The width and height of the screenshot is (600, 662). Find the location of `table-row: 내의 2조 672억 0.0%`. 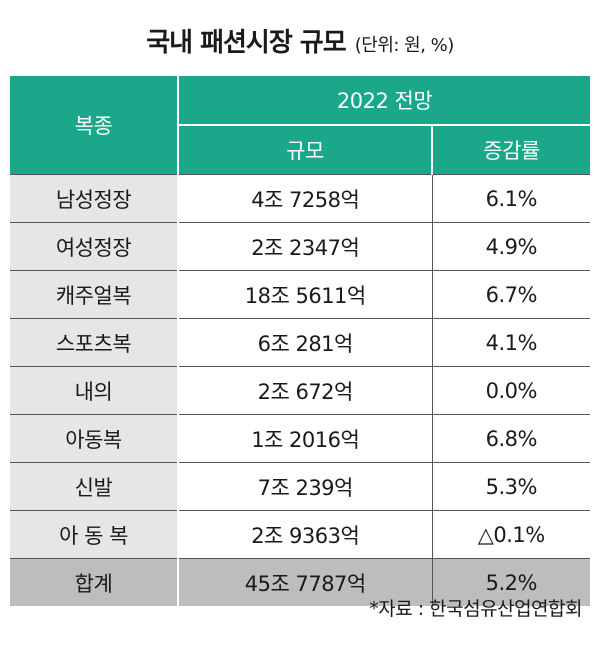

table-row: 내의 2조 672억 0.0% is located at coordinates (300, 390).